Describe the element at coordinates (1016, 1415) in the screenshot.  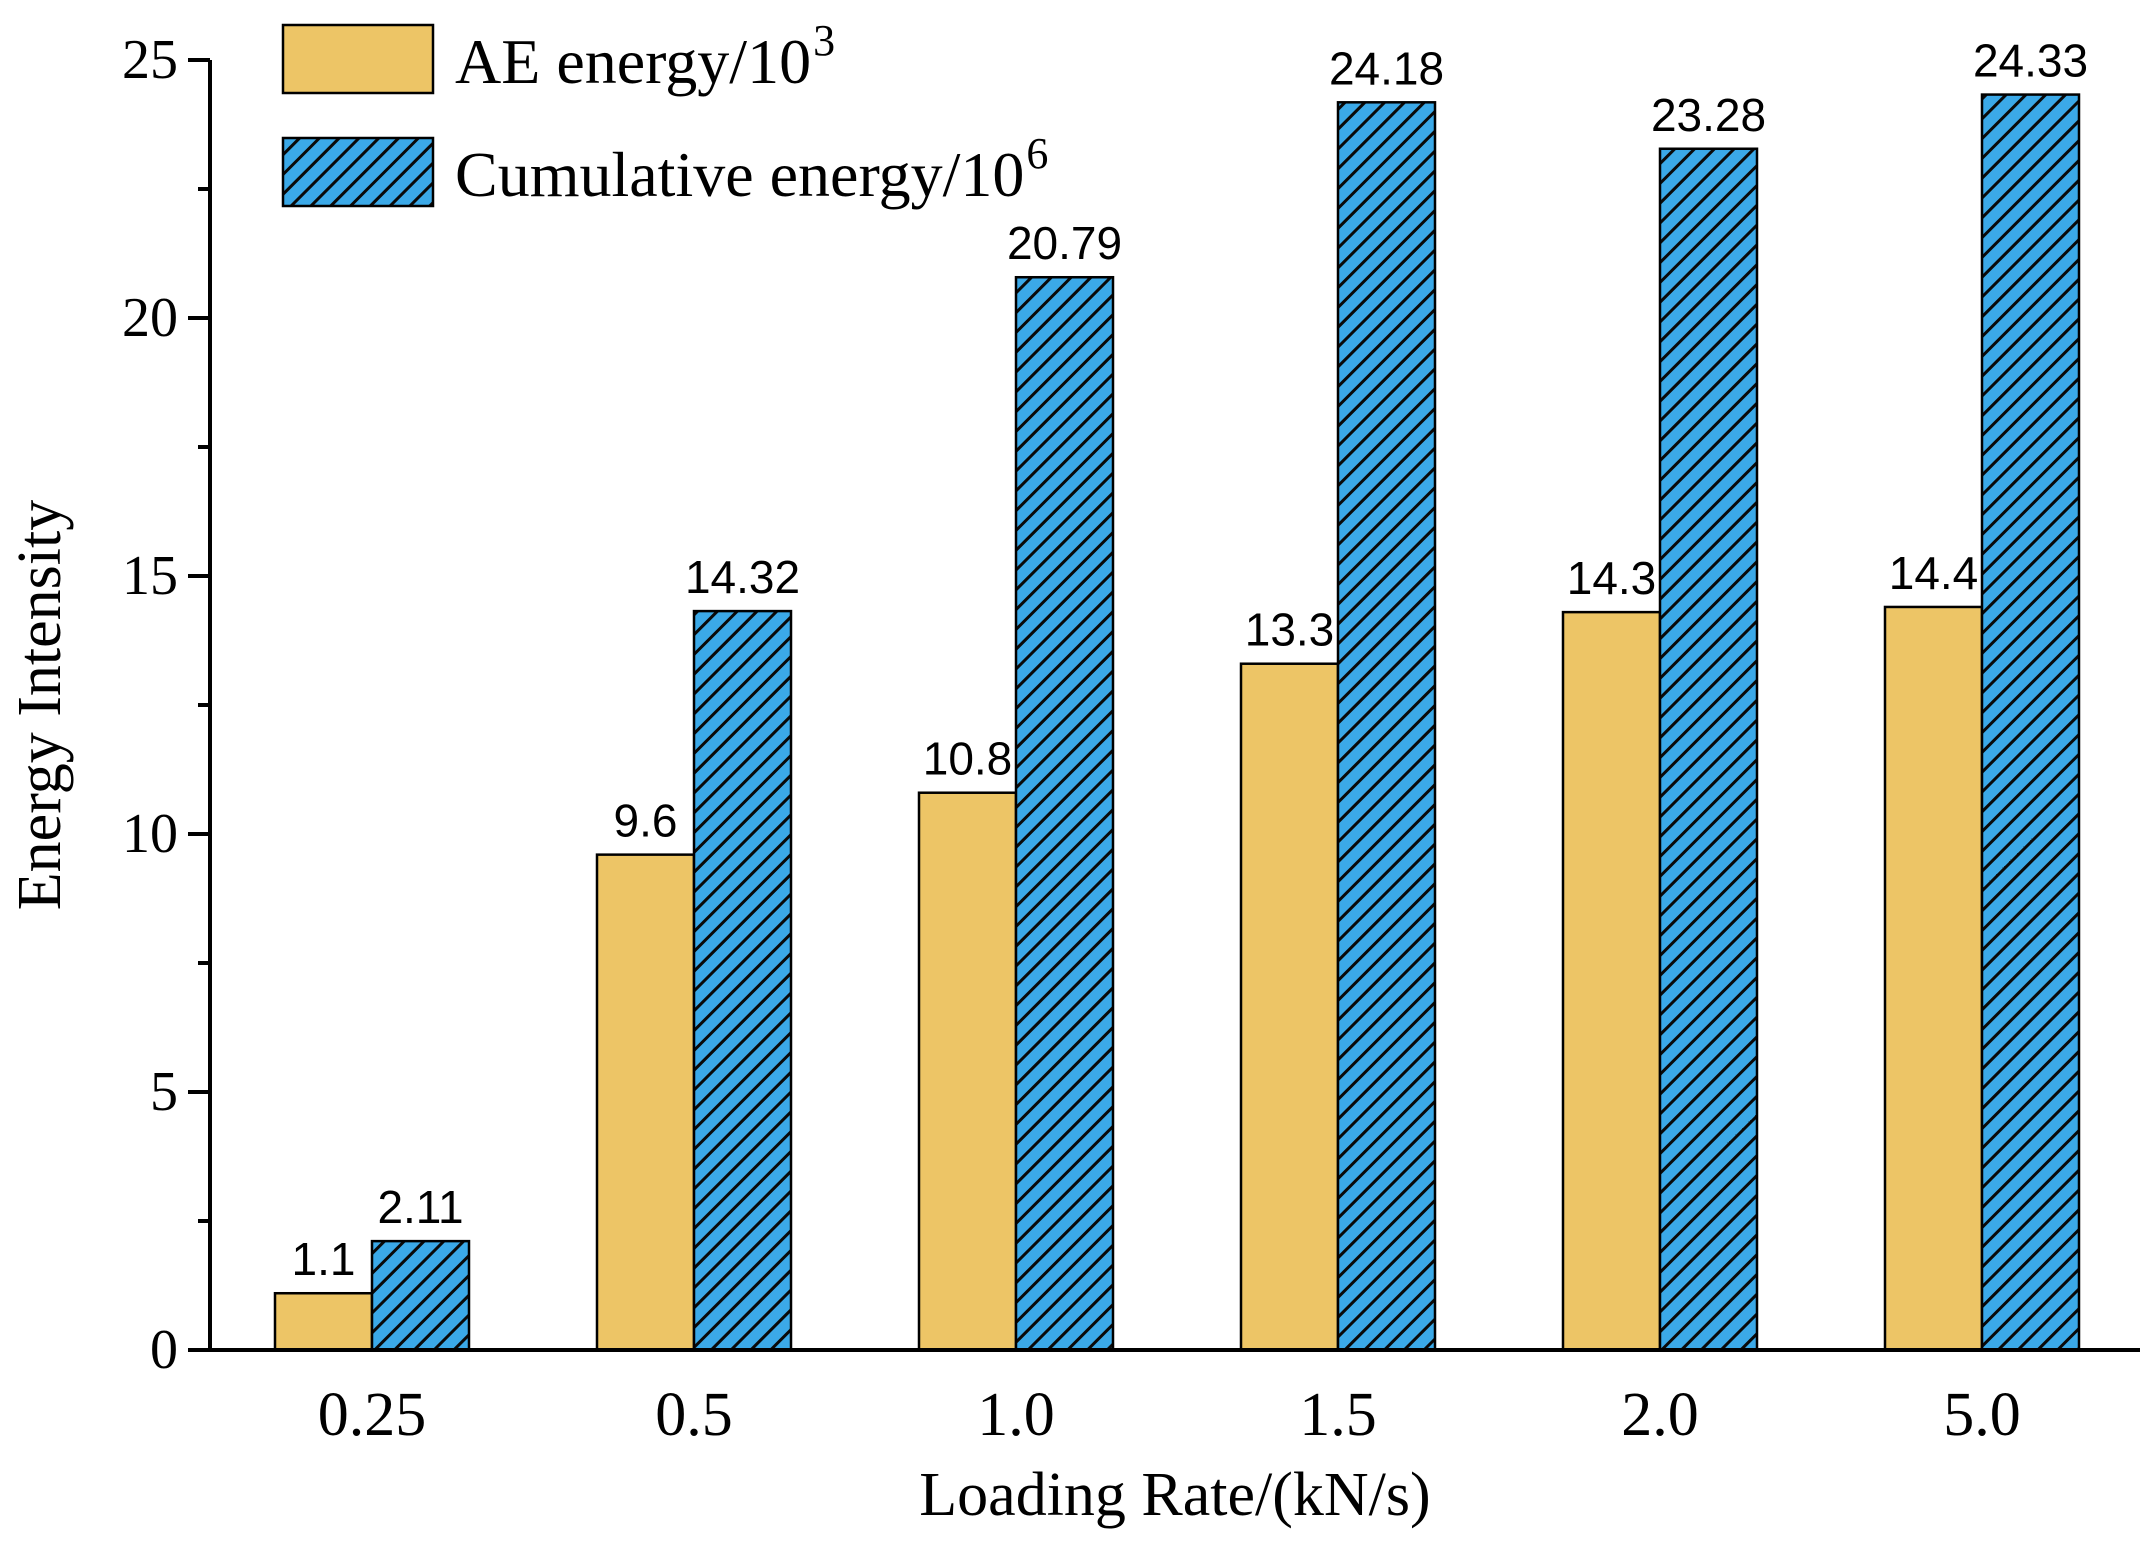
I see `x-tick-label-2: 1.0` at that location.